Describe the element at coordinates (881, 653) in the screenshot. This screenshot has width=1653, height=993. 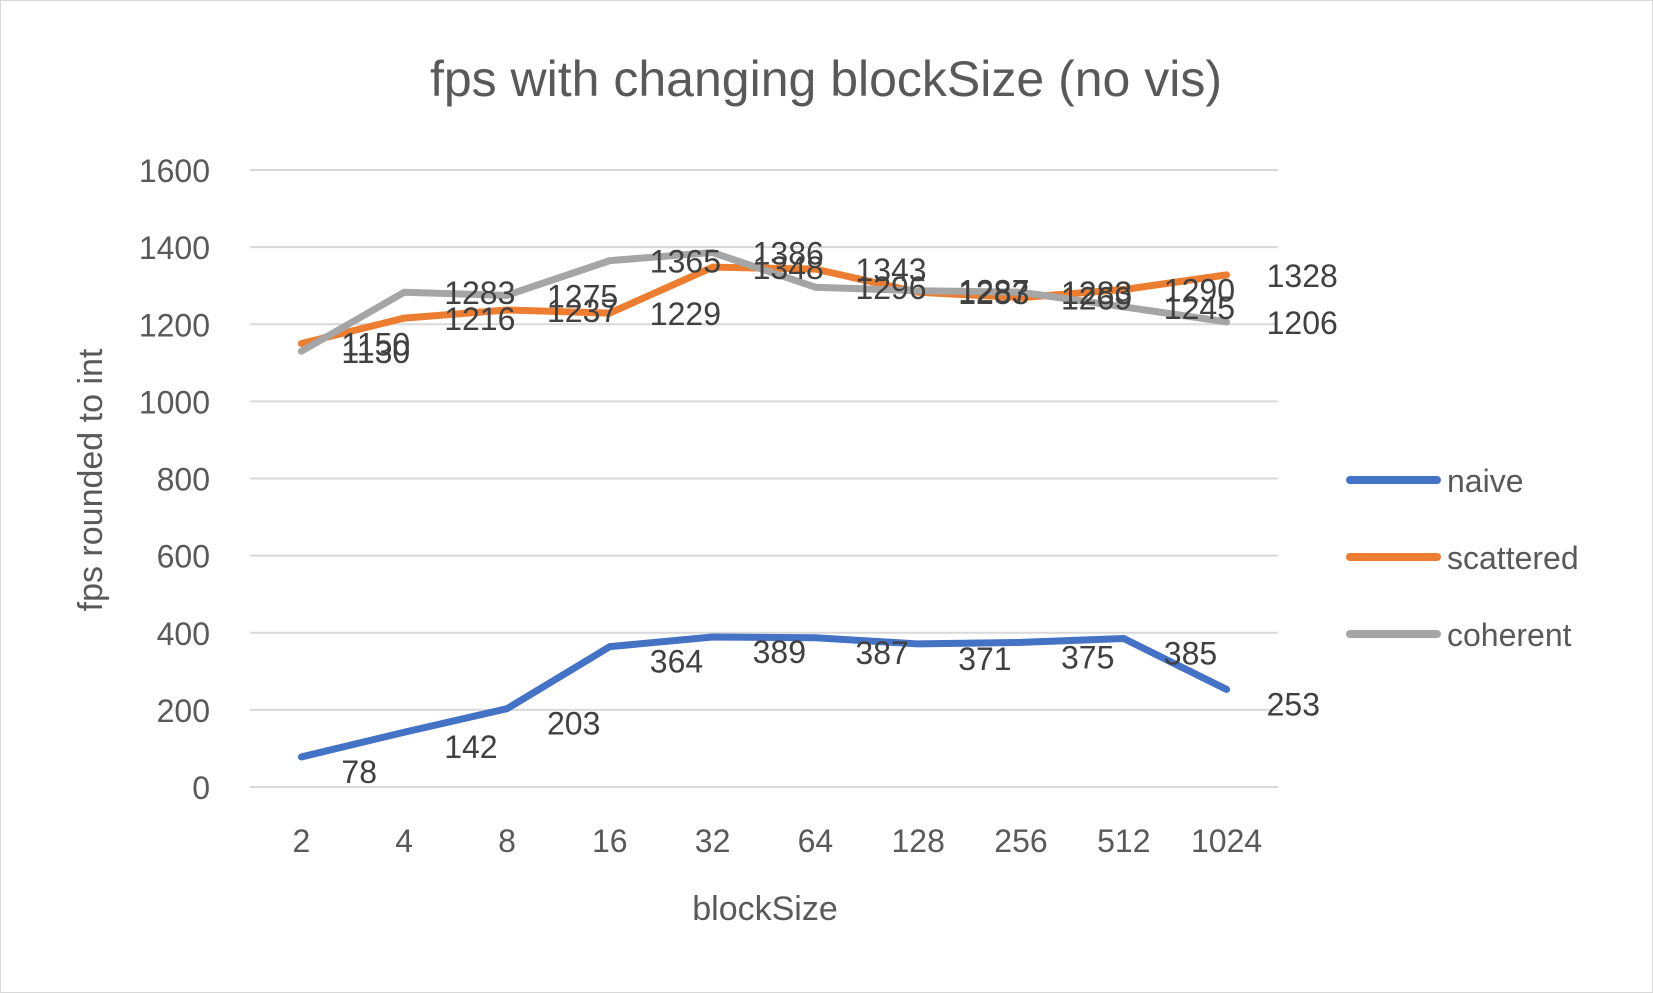
I see `data-label-naive: 387` at that location.